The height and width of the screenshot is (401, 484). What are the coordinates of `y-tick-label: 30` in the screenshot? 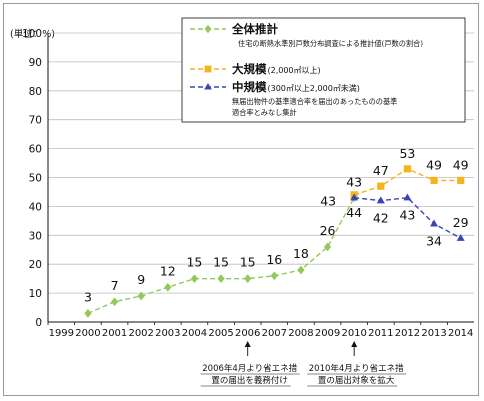 It's located at (35, 236).